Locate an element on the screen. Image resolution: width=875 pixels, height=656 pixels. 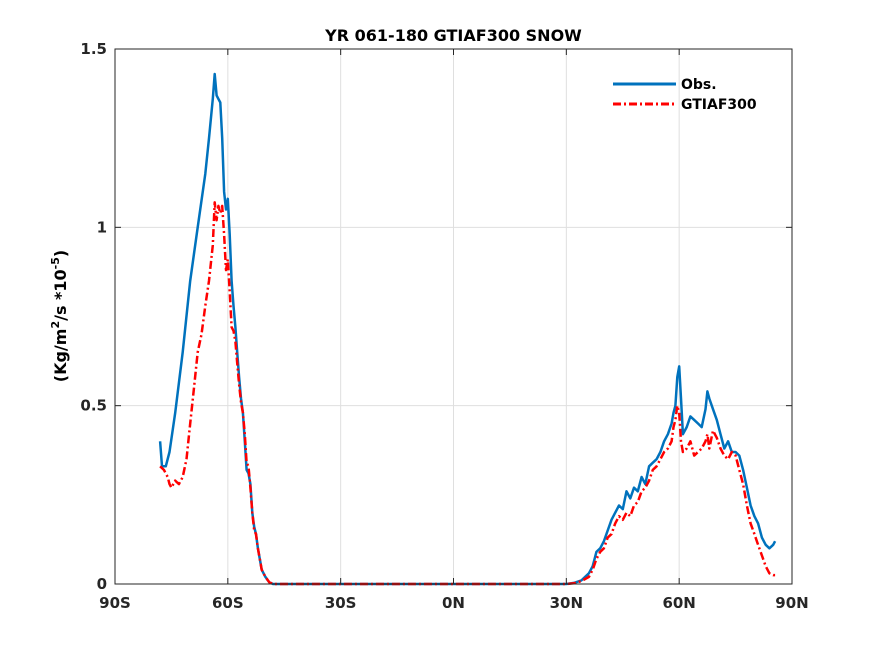
x-tick-label: 60S is located at coordinates (228, 603).